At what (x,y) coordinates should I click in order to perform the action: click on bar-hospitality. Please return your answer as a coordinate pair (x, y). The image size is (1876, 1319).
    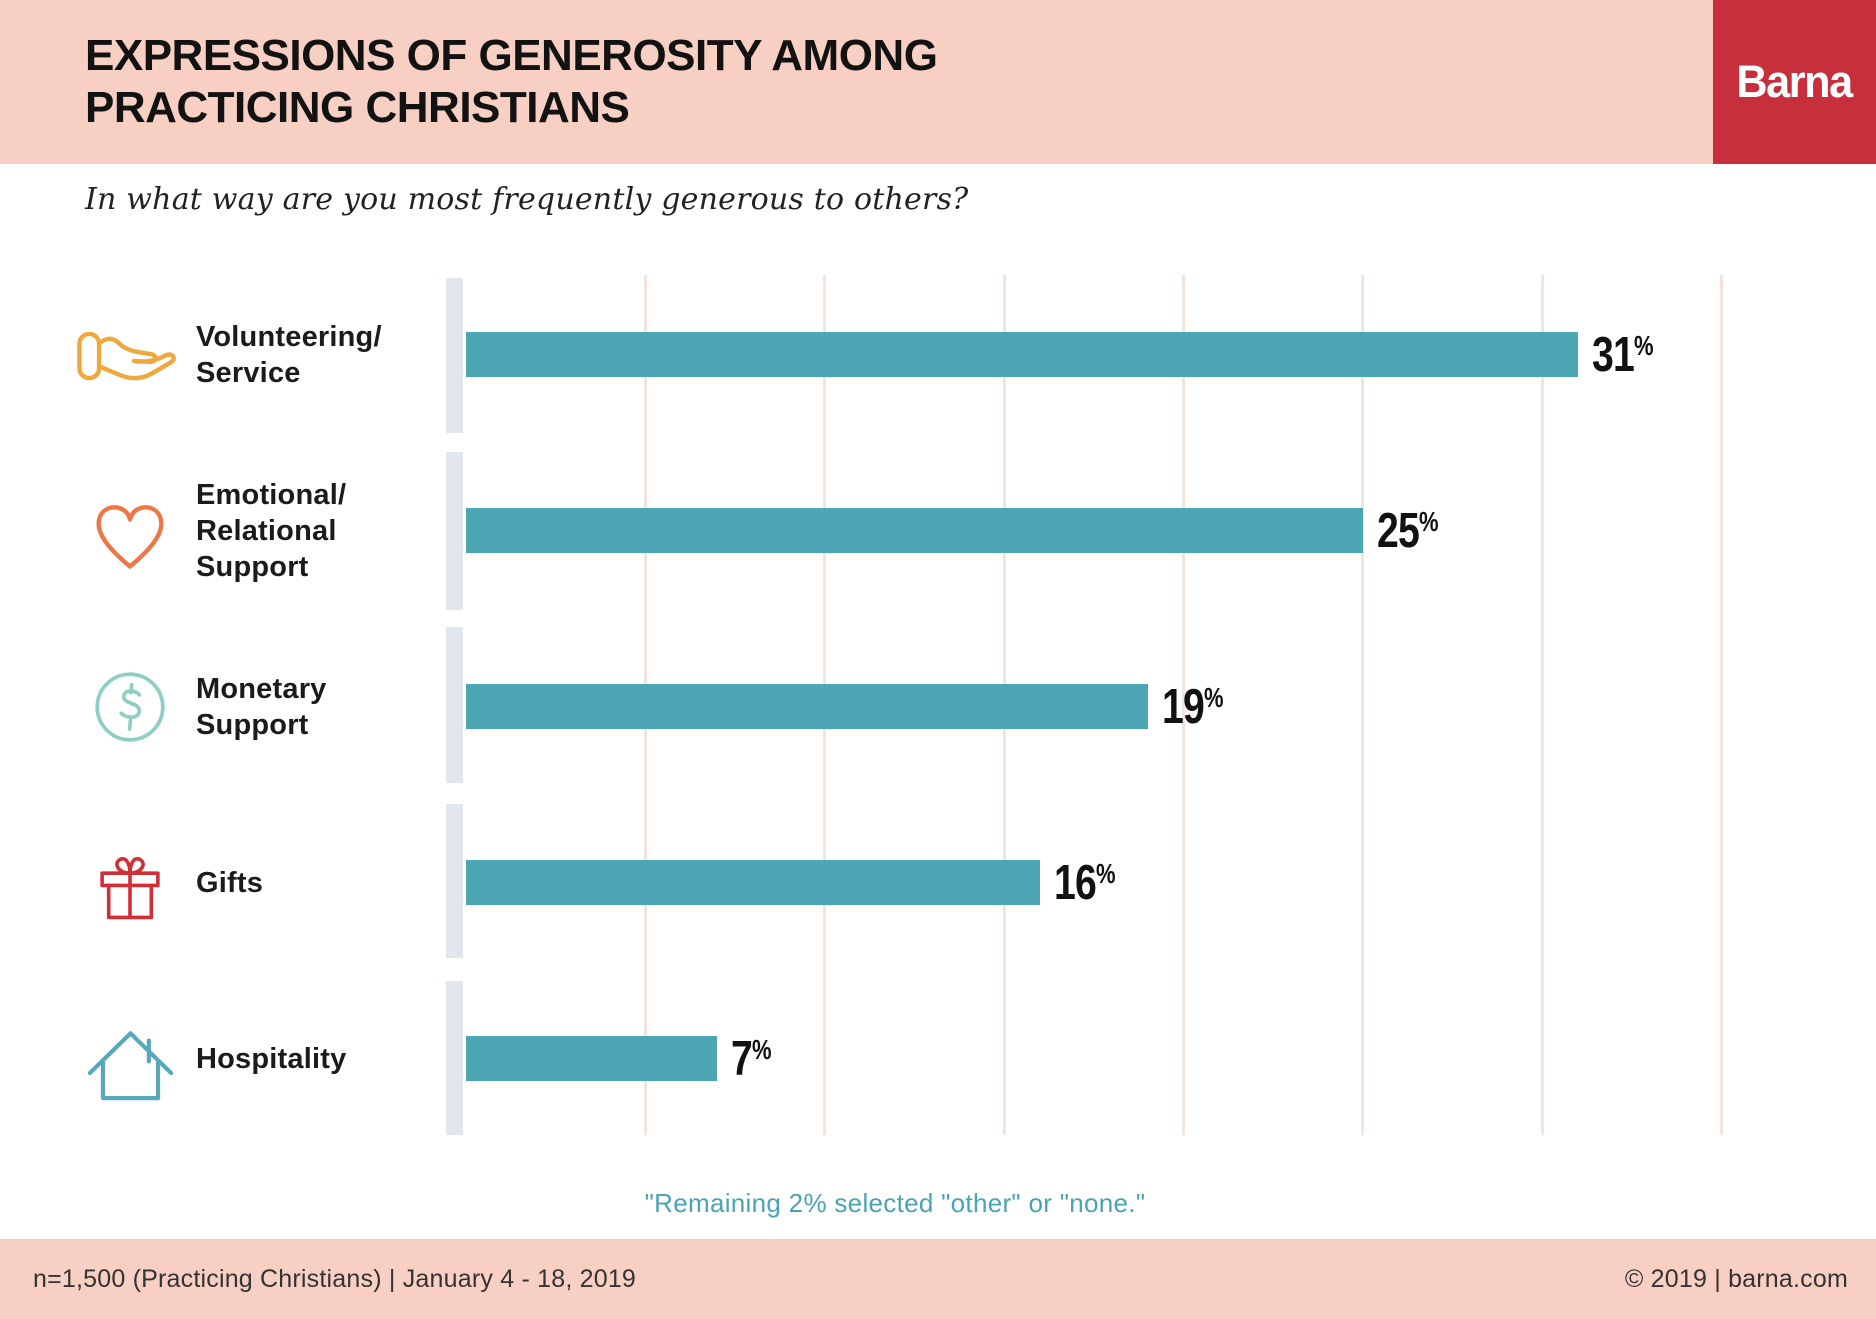
    Looking at the image, I should click on (592, 1058).